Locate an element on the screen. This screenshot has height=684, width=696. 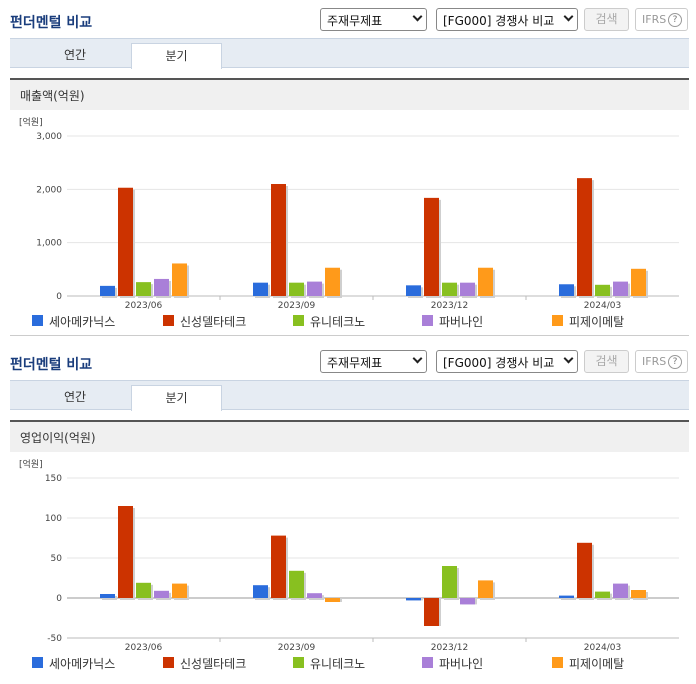
y-tick-label: 150 is located at coordinates (53, 479).